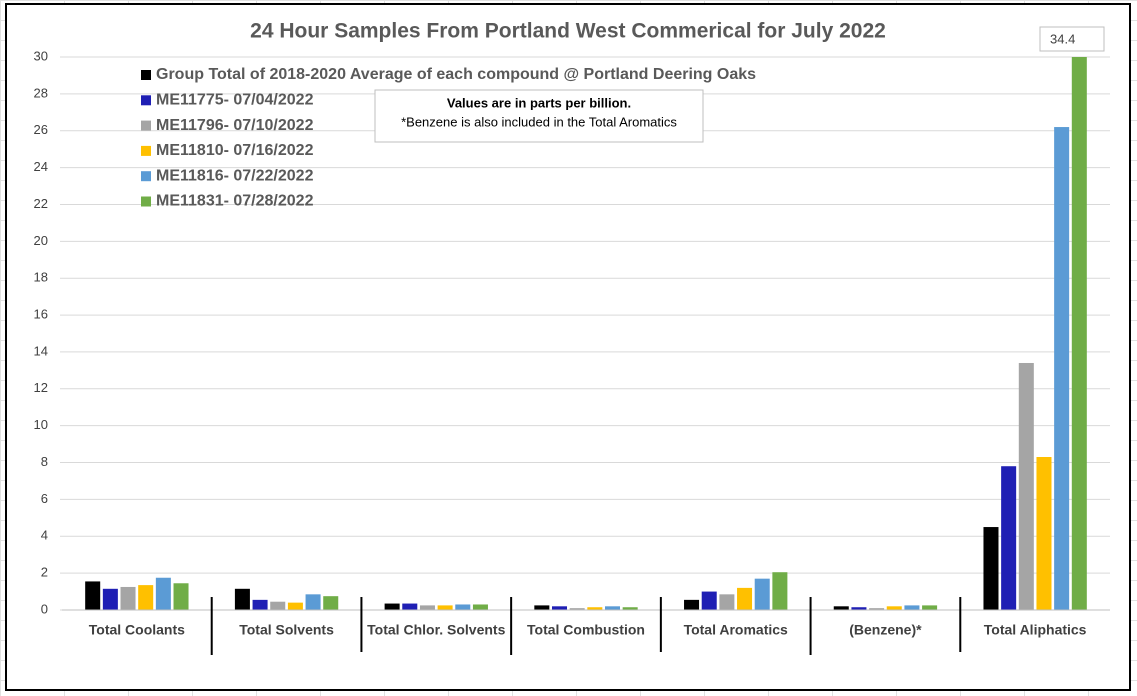 The width and height of the screenshot is (1137, 696). What do you see at coordinates (41, 424) in the screenshot?
I see `y-tick-label: 10` at bounding box center [41, 424].